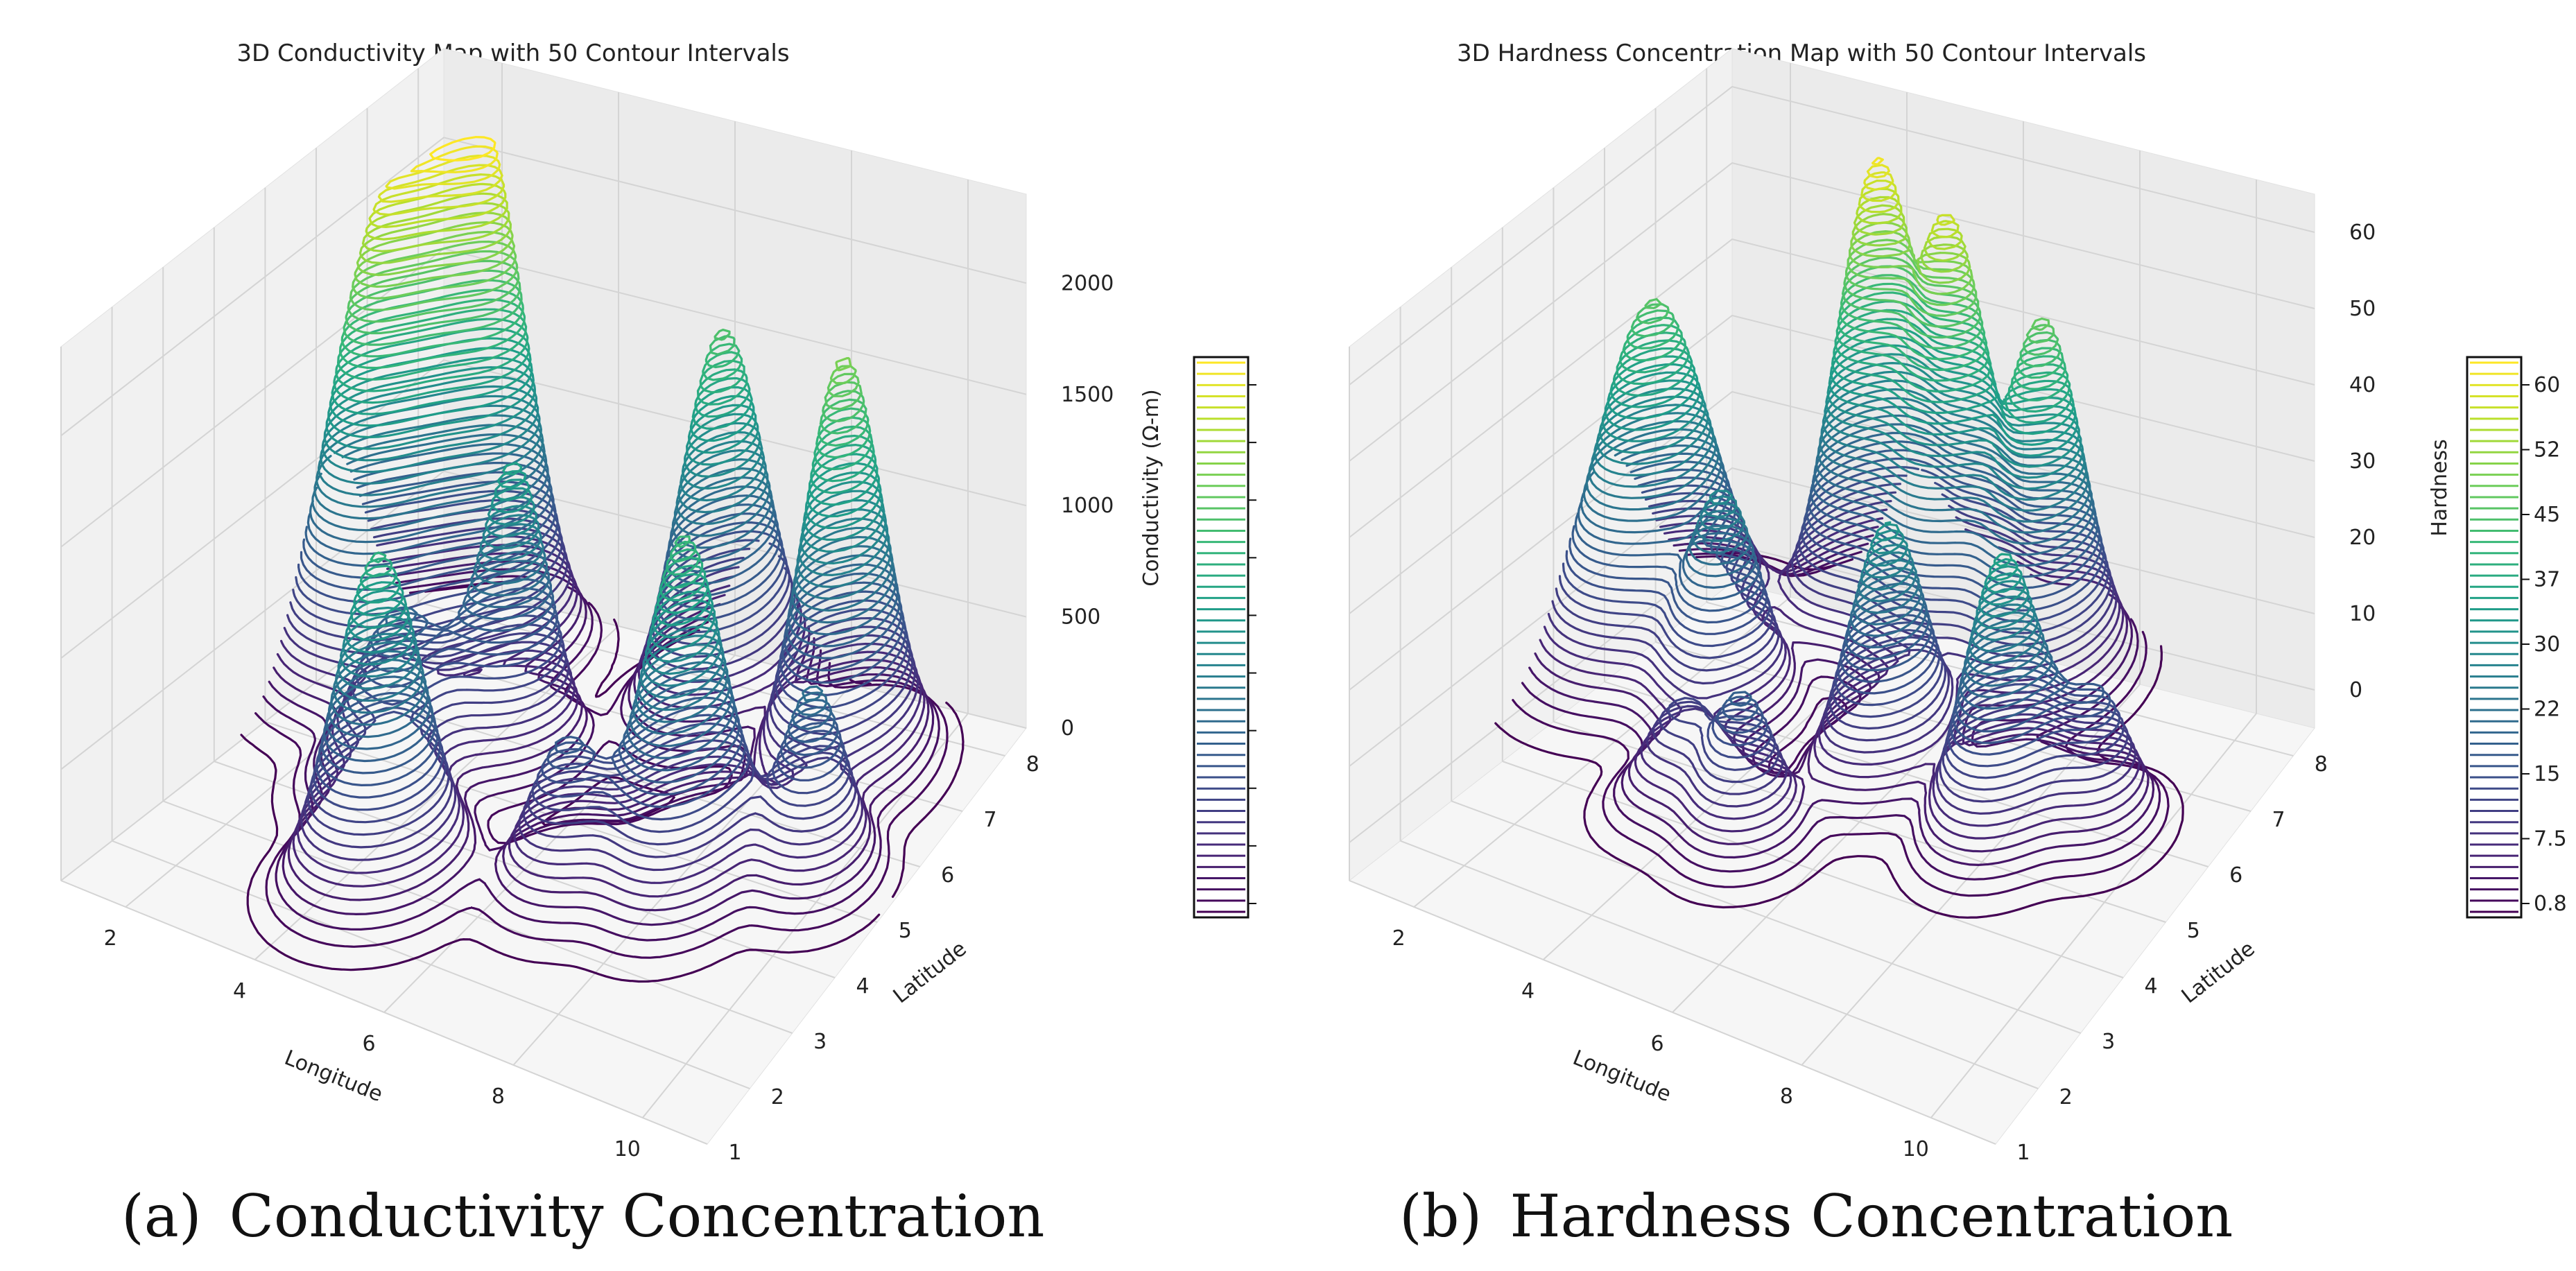 Image resolution: width=2576 pixels, height=1271 pixels. What do you see at coordinates (161, 1216) in the screenshot?
I see `caption-a-tag: (a)` at bounding box center [161, 1216].